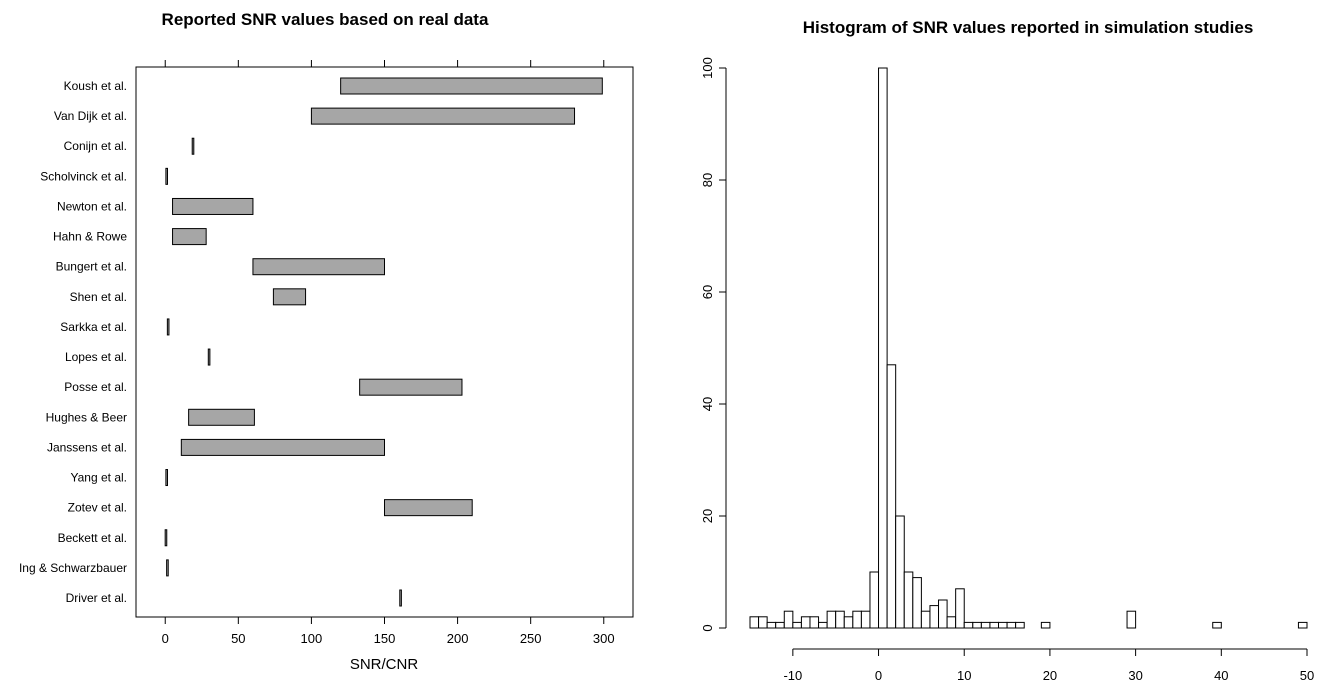 Image resolution: width=1326 pixels, height=691 pixels. What do you see at coordinates (713, 344) in the screenshot?
I see `right-y-axis: 0 20 40 60 80 100` at bounding box center [713, 344].